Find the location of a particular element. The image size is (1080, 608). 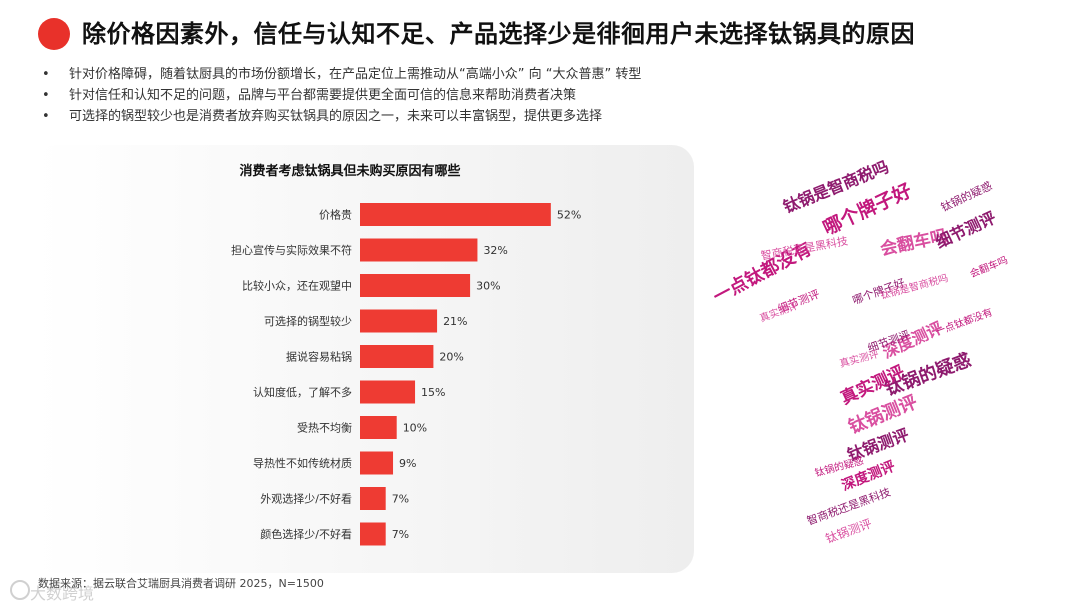

word-cloud-word: 钛锅的疑惑 is located at coordinates (966, 196).